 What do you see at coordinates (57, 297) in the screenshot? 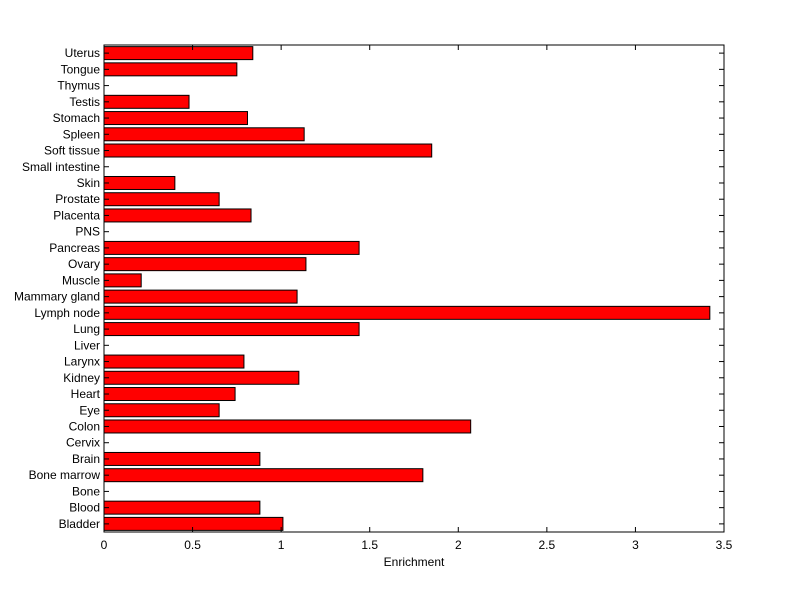
I see `y-tick-label: Mammary gland` at bounding box center [57, 297].